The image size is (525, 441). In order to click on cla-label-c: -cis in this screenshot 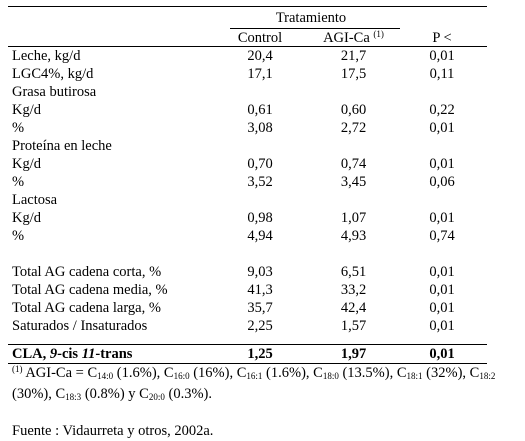, I will do `click(69, 354)`.